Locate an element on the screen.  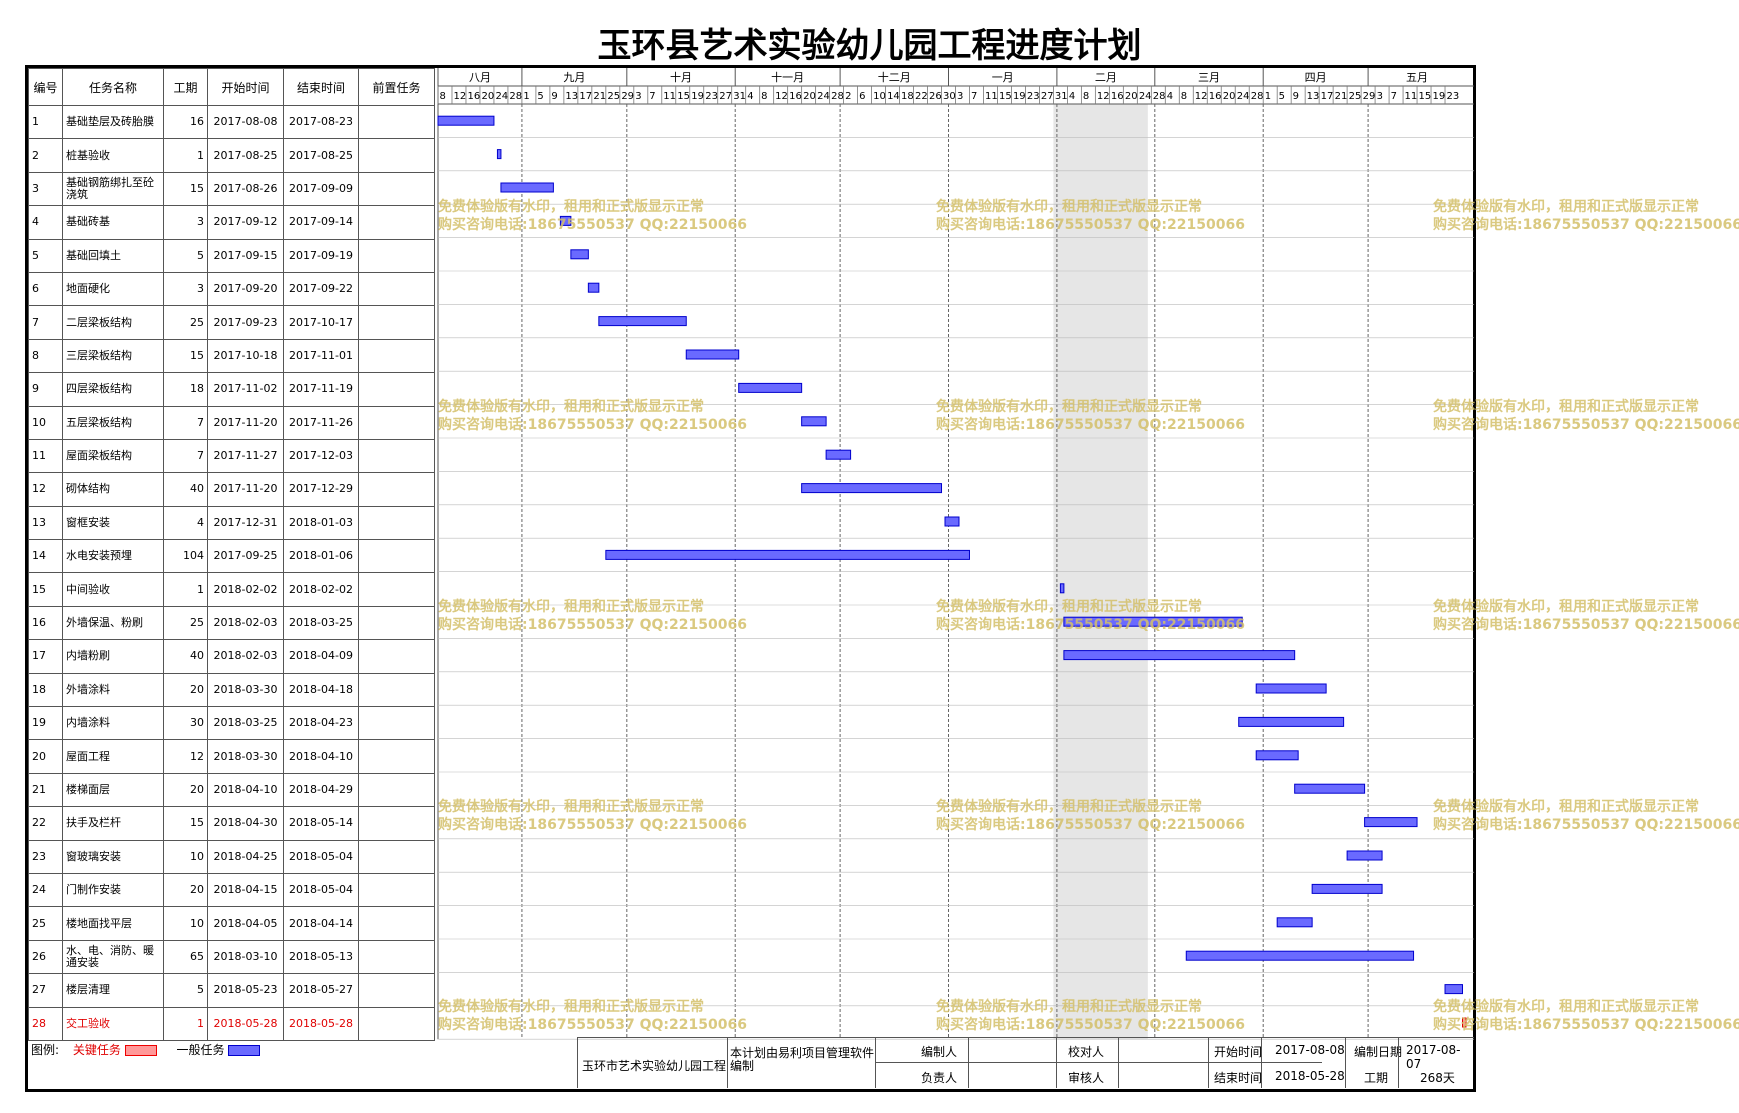
month-label: 十二月 is located at coordinates (894, 77).